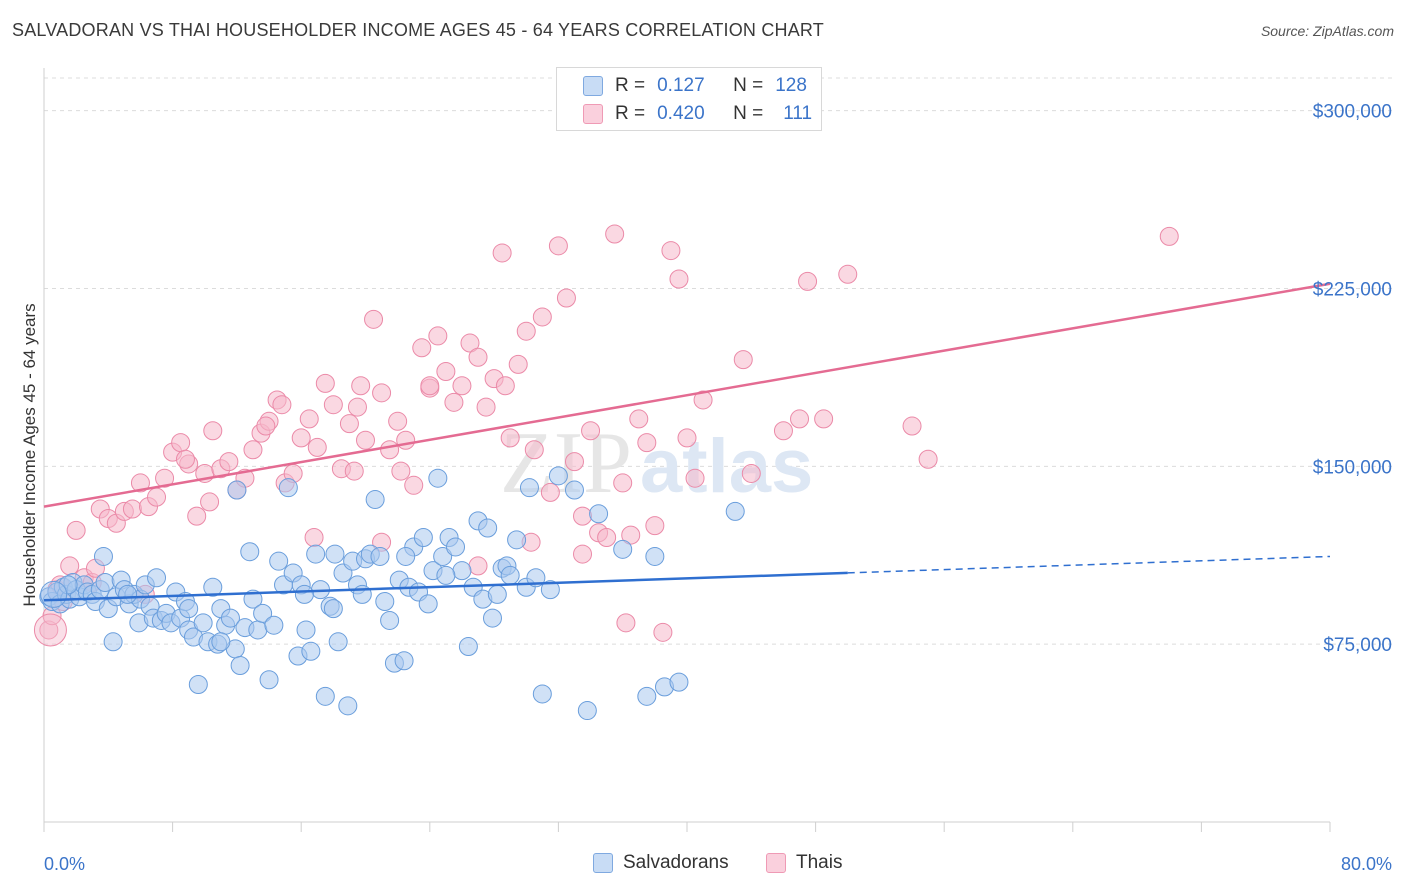 Image resolution: width=1406 pixels, height=892 pixels. What do you see at coordinates (29, 455) in the screenshot?
I see `y-axis-label: Householder Income Ages 45 - 64 years` at bounding box center [29, 455].